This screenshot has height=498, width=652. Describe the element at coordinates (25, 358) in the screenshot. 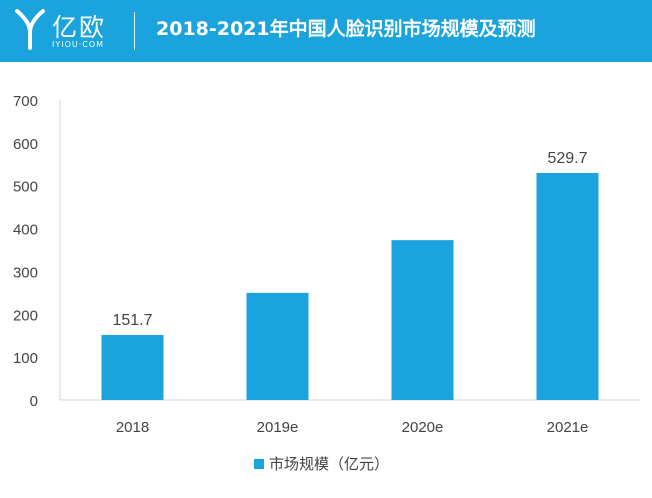

I see `y-tick-label: 100` at that location.